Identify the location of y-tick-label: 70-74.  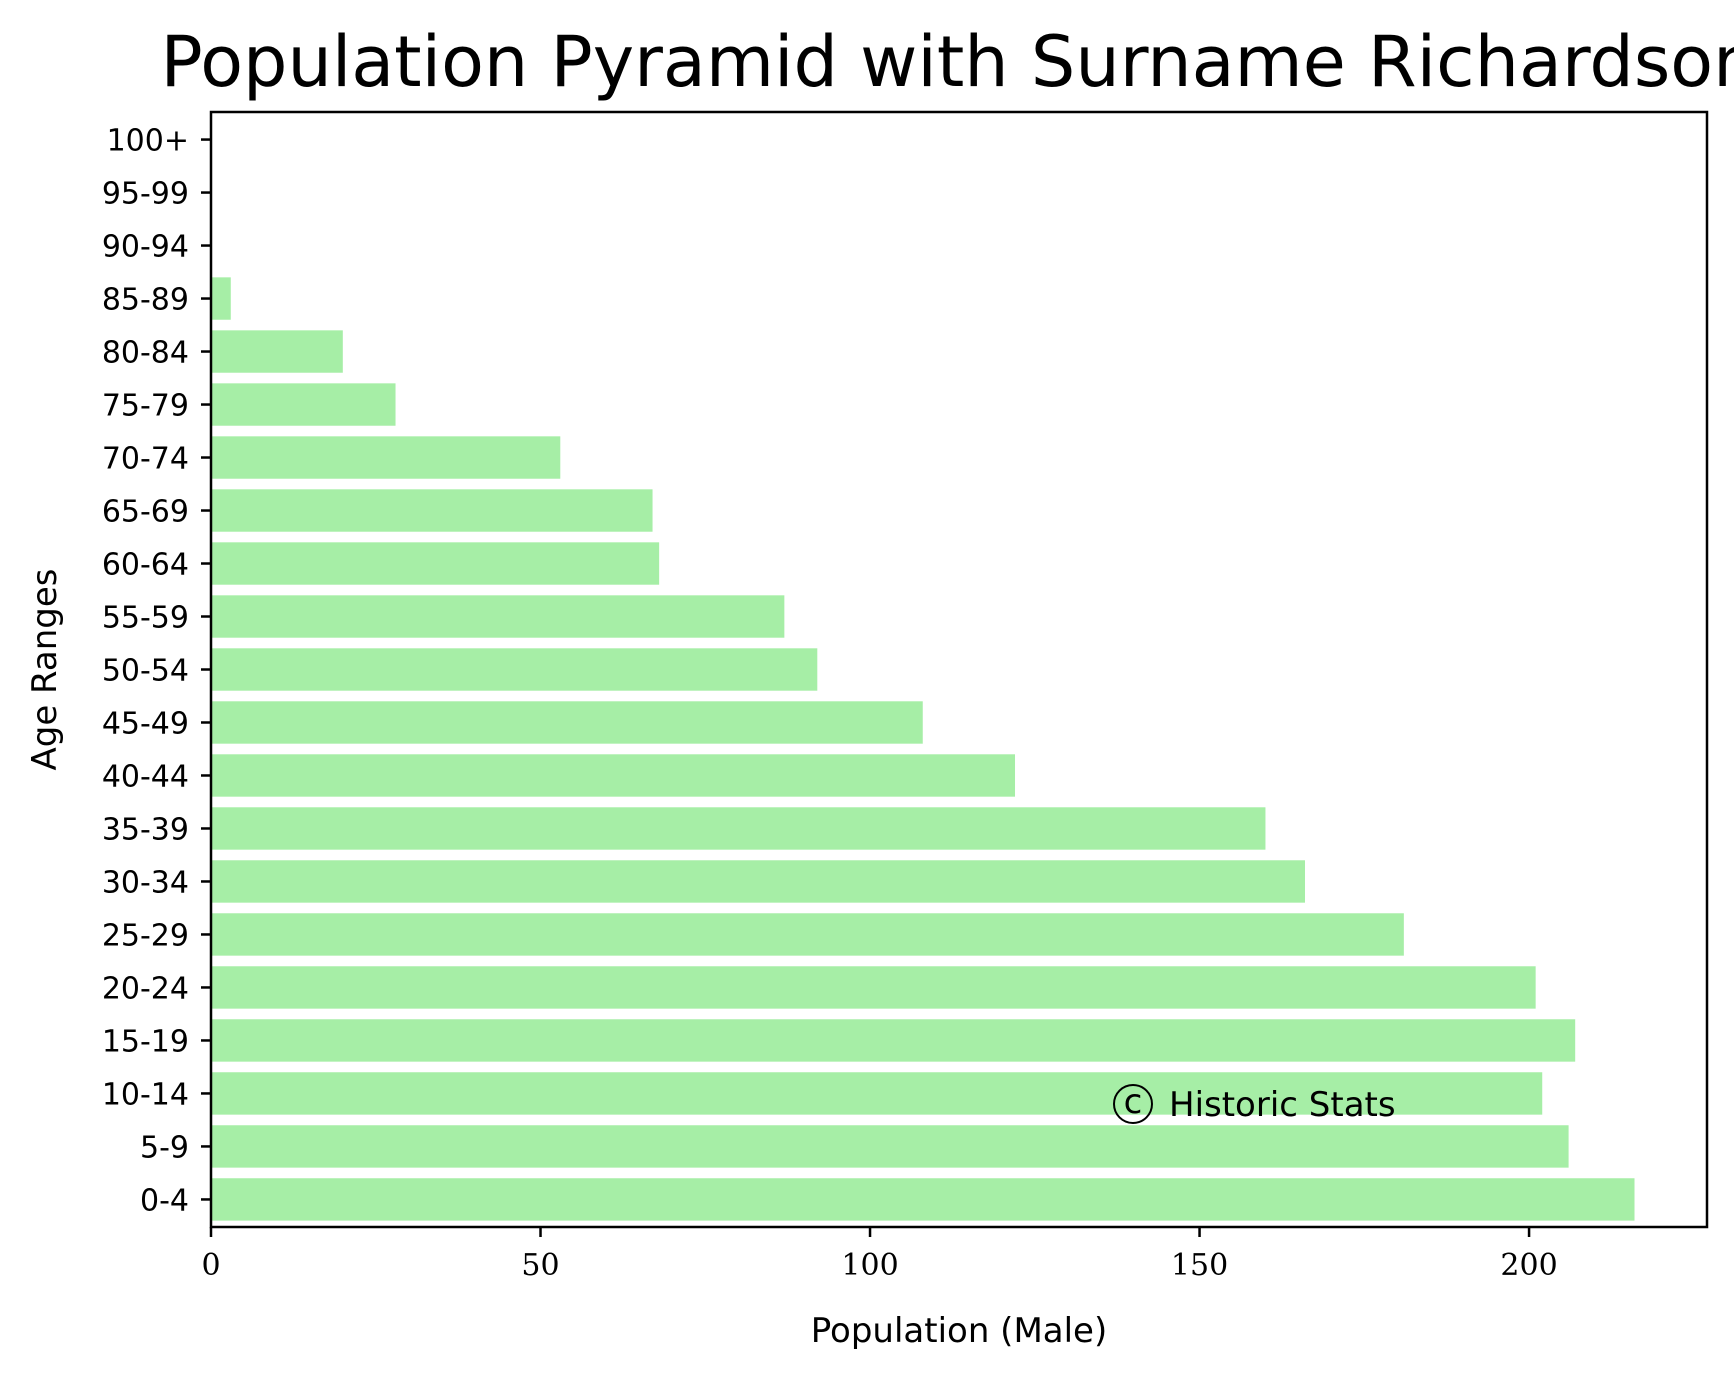
(145, 459).